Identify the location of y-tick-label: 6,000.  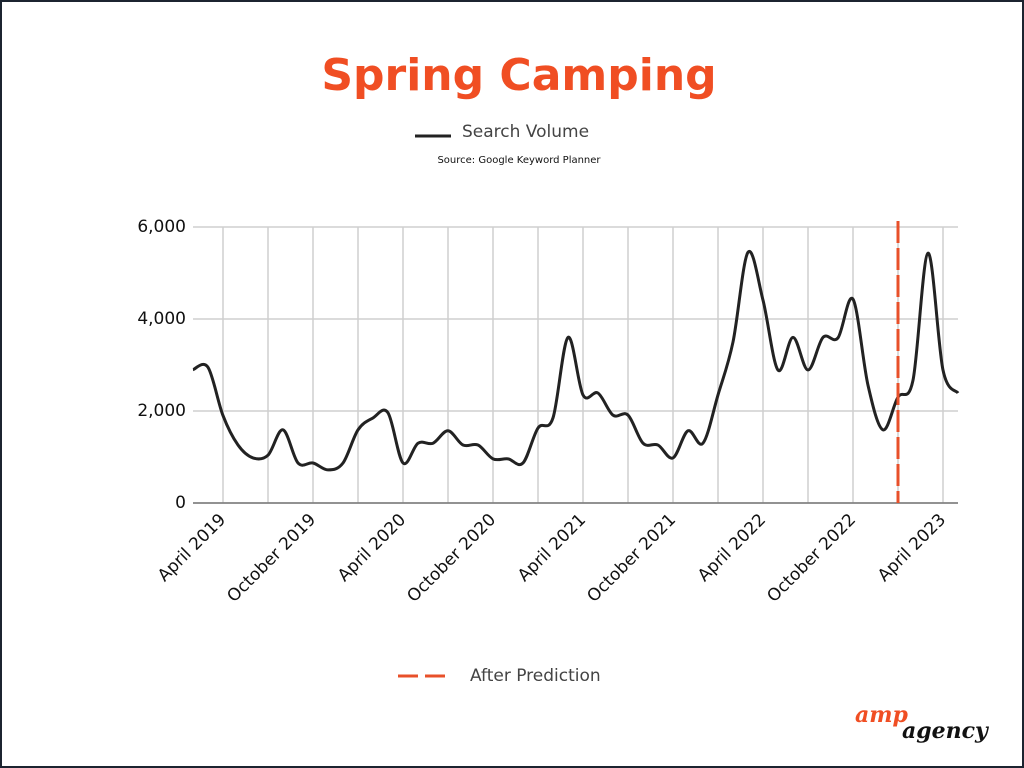
(161, 227).